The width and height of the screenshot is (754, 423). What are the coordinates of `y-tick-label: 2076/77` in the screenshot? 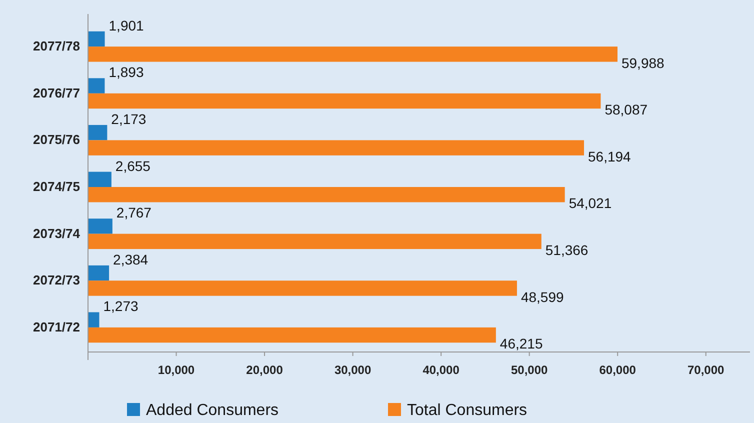 It's located at (56, 92).